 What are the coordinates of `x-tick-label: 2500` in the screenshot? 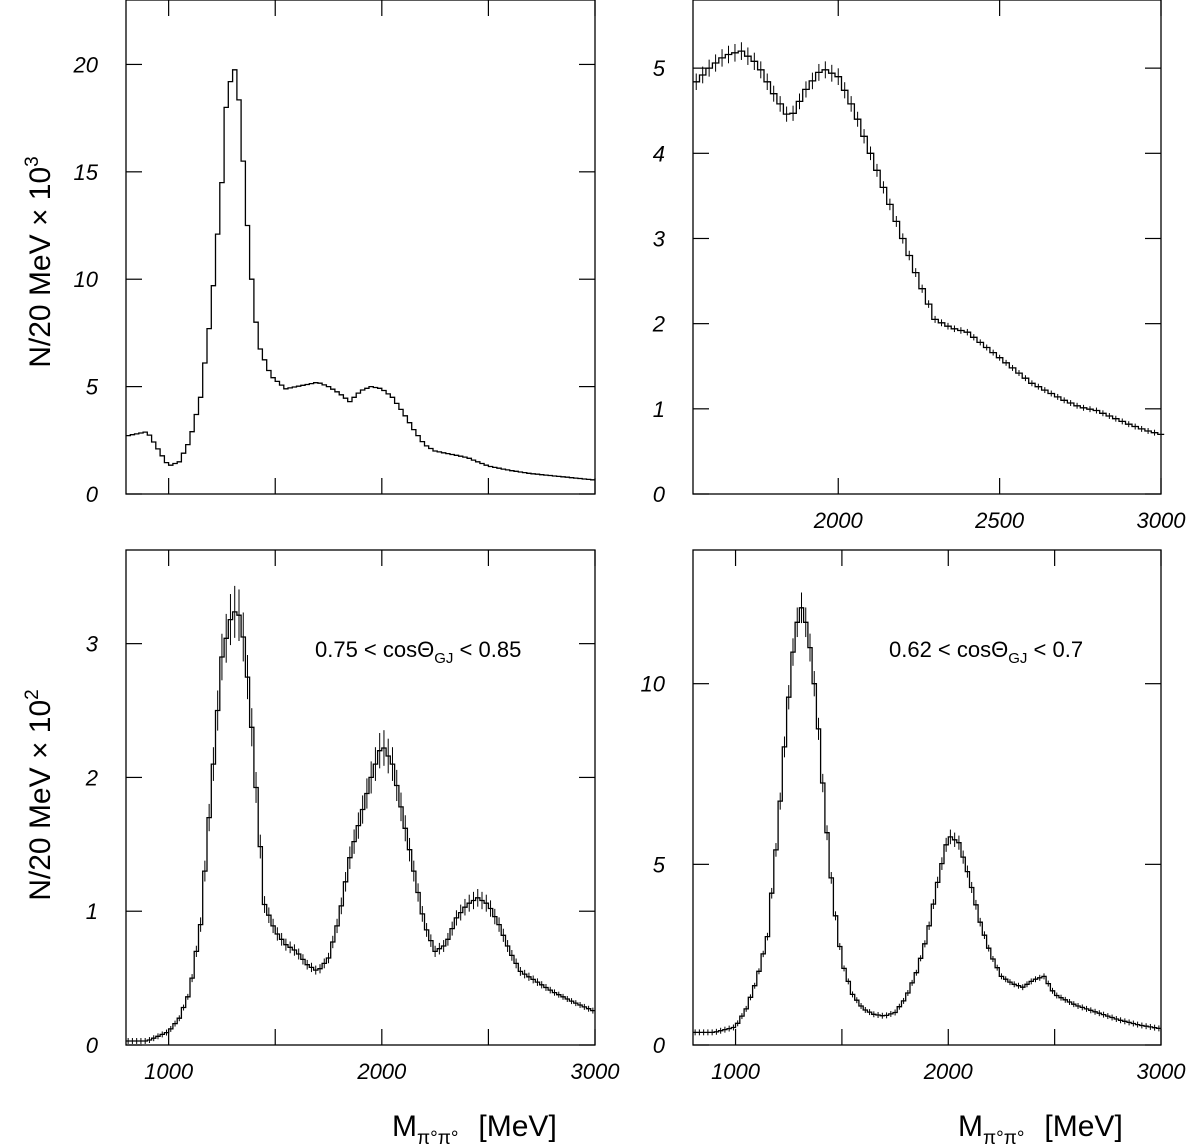 It's located at (999, 520).